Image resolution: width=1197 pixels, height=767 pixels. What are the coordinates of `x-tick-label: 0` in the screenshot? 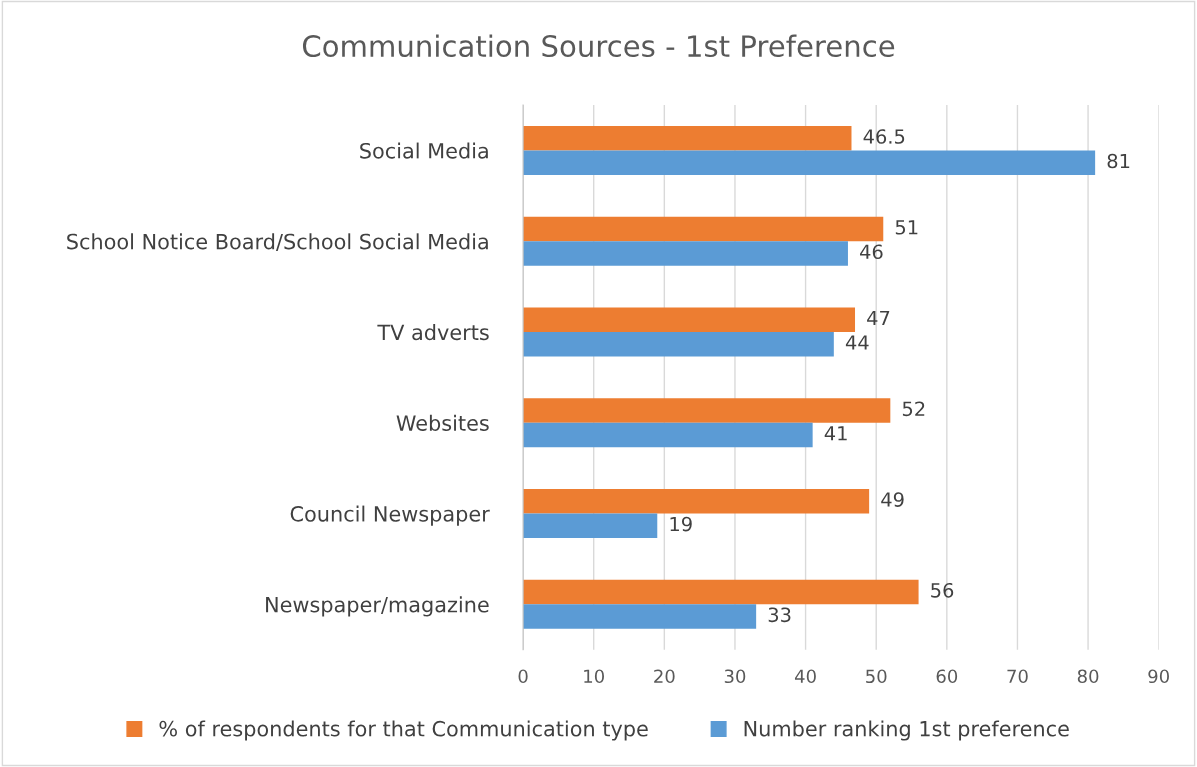 It's located at (523, 676).